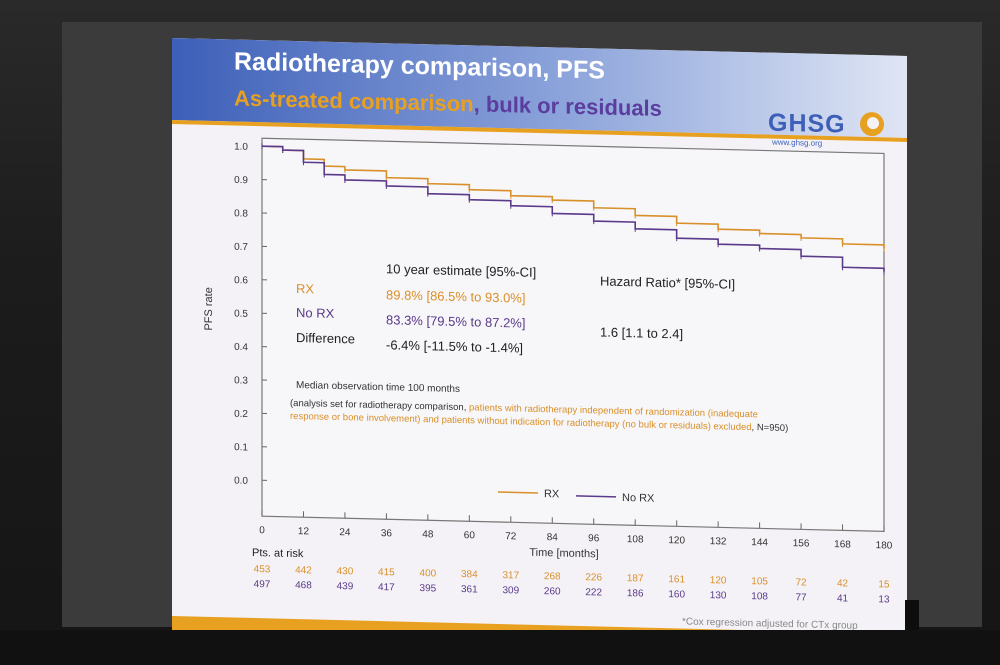 The height and width of the screenshot is (665, 1000). Describe the element at coordinates (241, 180) in the screenshot. I see `y-tick-label: 0.9` at that location.